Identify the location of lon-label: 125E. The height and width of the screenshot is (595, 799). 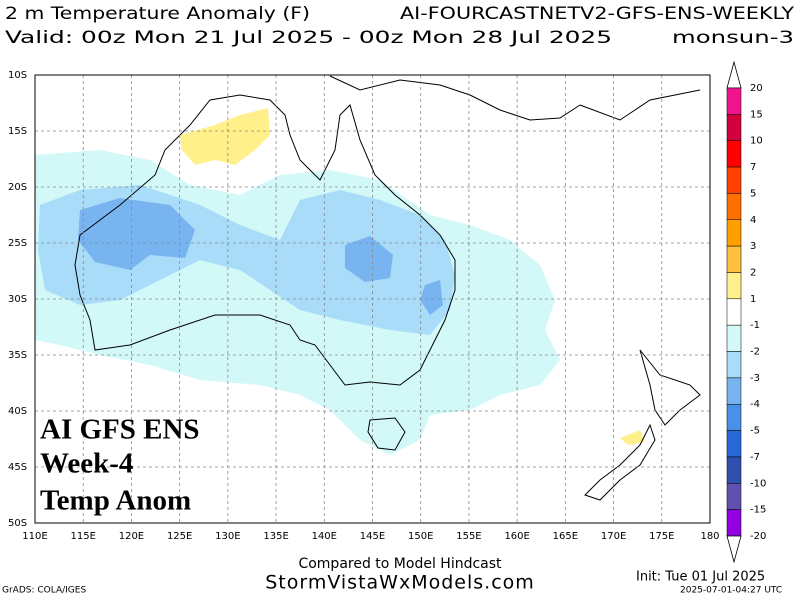
(179, 536).